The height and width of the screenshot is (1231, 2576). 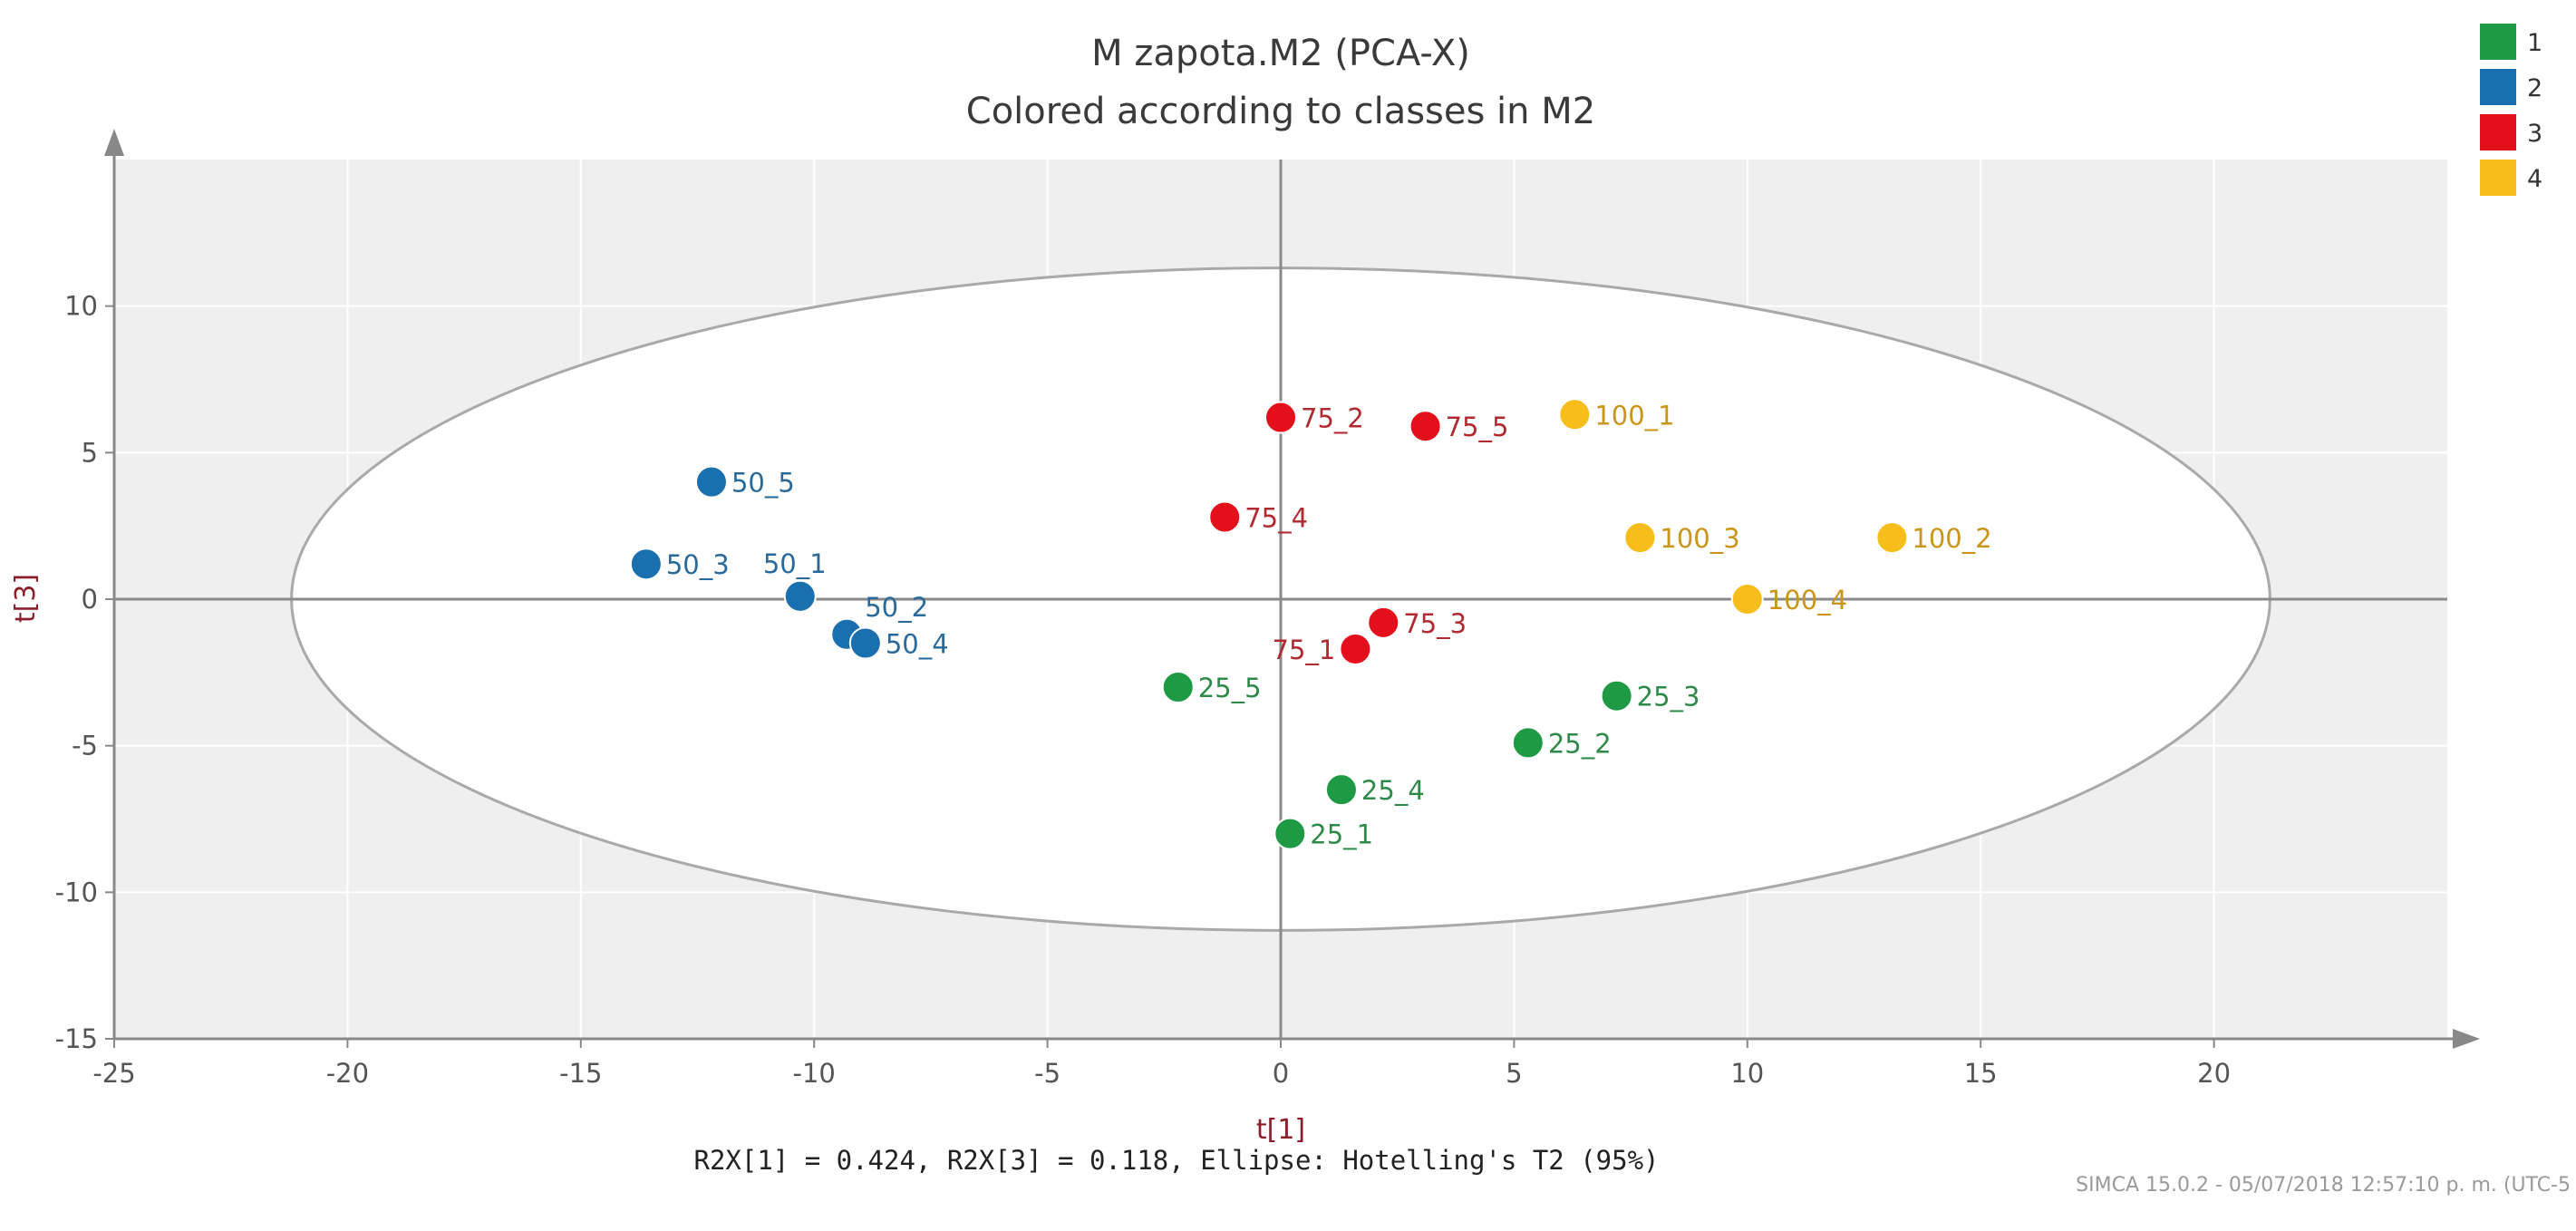 I want to click on series-4: 100_1 100_2 100_3 100_4, so click(x=1775, y=507).